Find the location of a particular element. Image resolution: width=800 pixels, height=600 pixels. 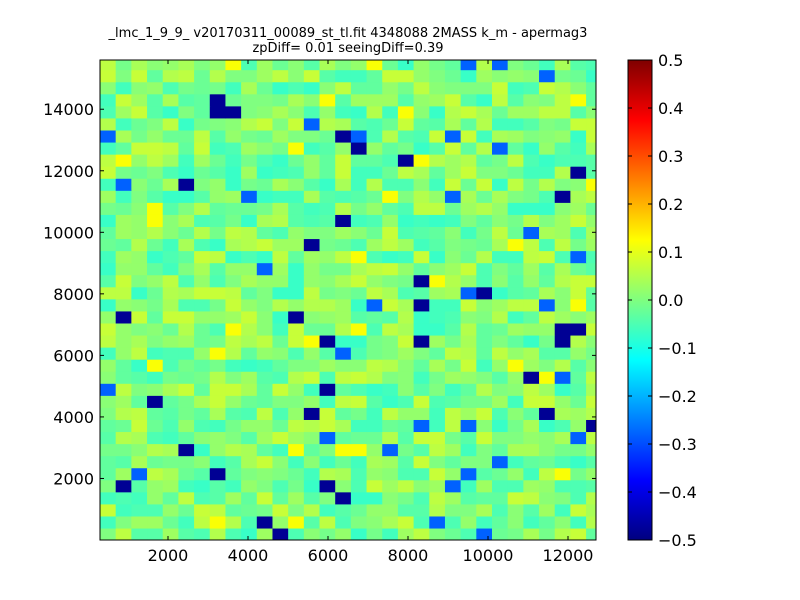

y-tick-label: 4000 is located at coordinates (73, 417).